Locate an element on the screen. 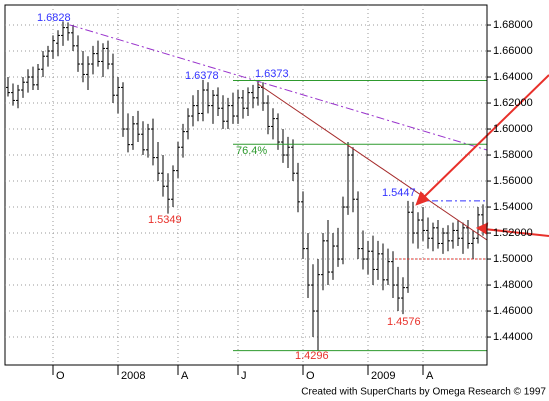 The width and height of the screenshot is (549, 401). arrow is located at coordinates (516, 232).